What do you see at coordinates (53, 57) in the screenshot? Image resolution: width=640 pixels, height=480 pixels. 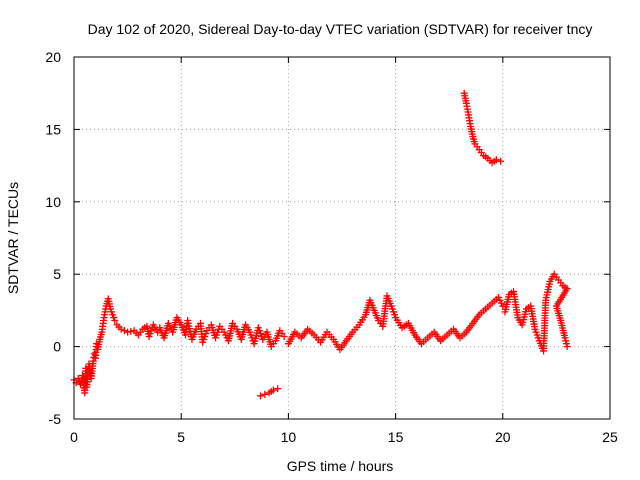 I see `y-tick-label: 20` at bounding box center [53, 57].